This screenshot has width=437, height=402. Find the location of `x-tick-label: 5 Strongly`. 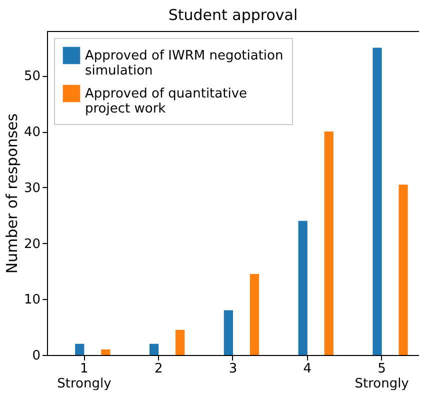

x-tick-label: 5 Strongly is located at coordinates (382, 377).